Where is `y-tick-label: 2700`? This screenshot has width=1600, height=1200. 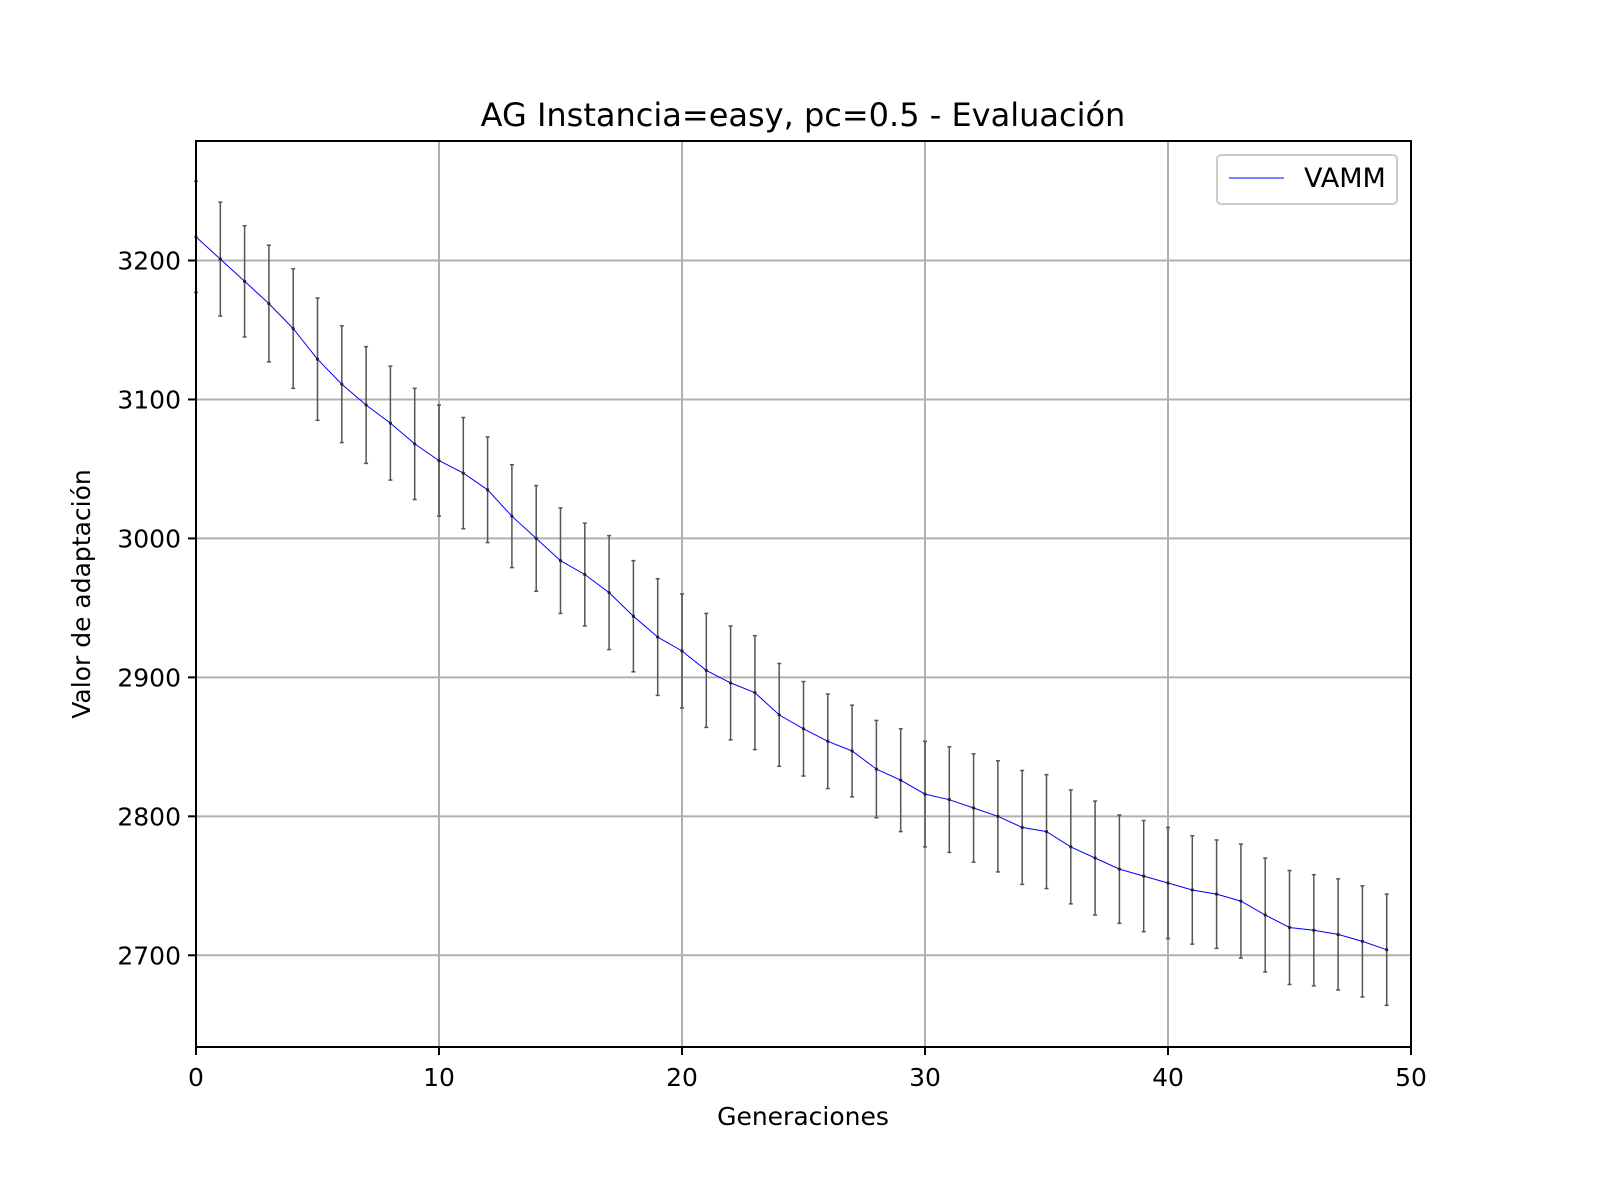 y-tick-label: 2700 is located at coordinates (149, 955).